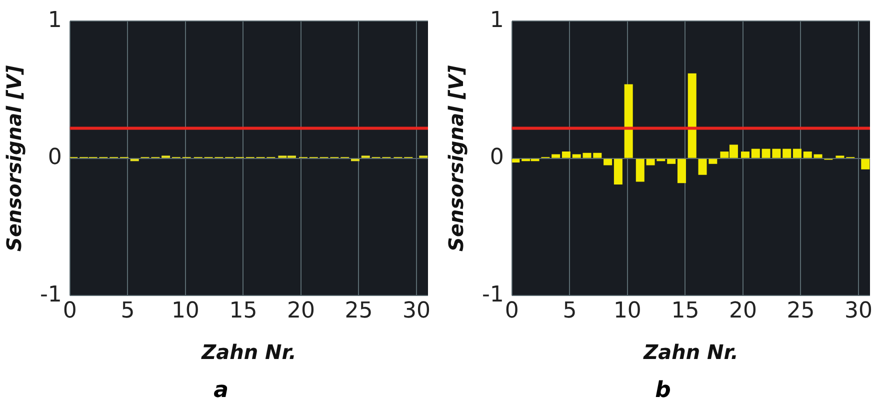 The image size is (885, 412). I want to click on text: a, so click(221, 390).